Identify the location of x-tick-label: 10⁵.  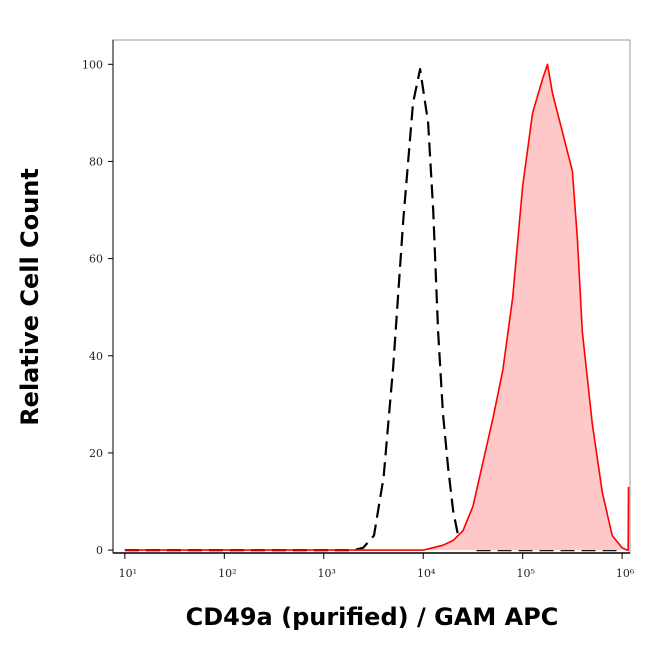
(525, 573).